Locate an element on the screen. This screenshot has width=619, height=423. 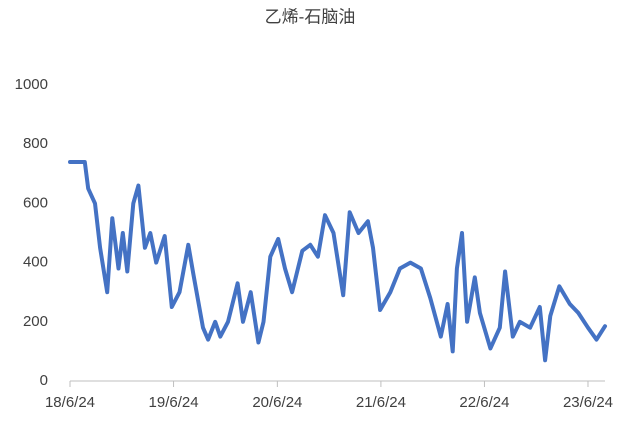
y-tick-label: 400 is located at coordinates (35, 262).